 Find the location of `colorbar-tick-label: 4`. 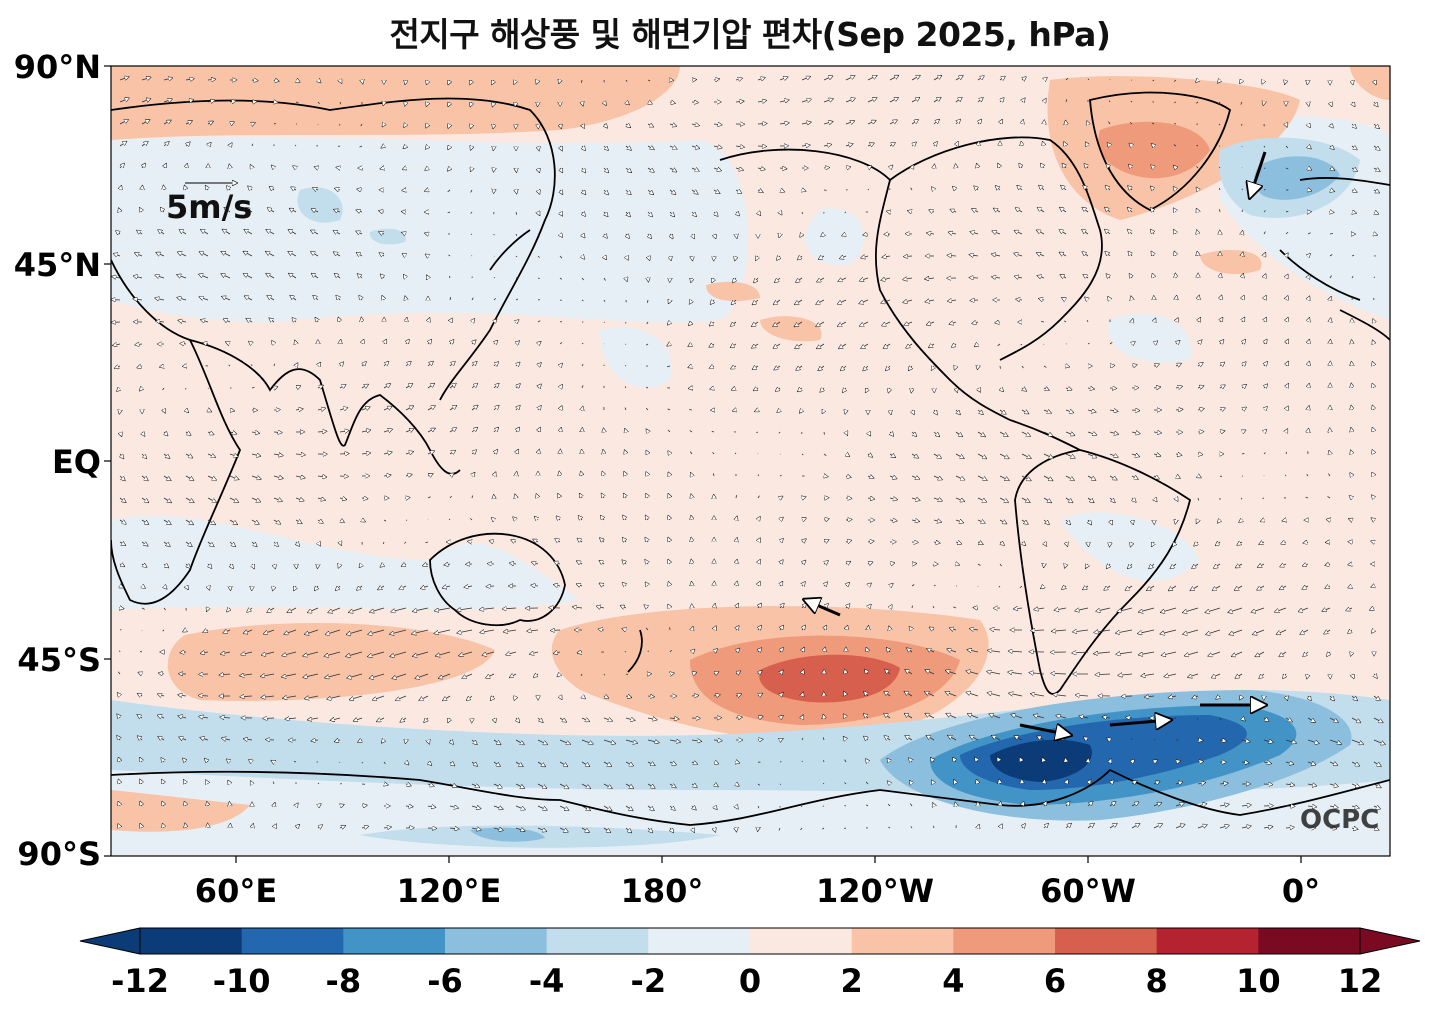

colorbar-tick-label: 4 is located at coordinates (953, 981).